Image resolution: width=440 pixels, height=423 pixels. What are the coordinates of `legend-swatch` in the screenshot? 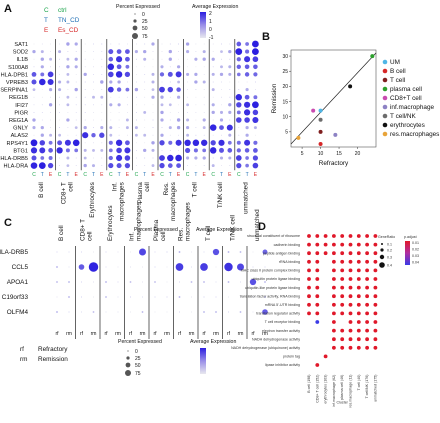 It's located at (385, 62).